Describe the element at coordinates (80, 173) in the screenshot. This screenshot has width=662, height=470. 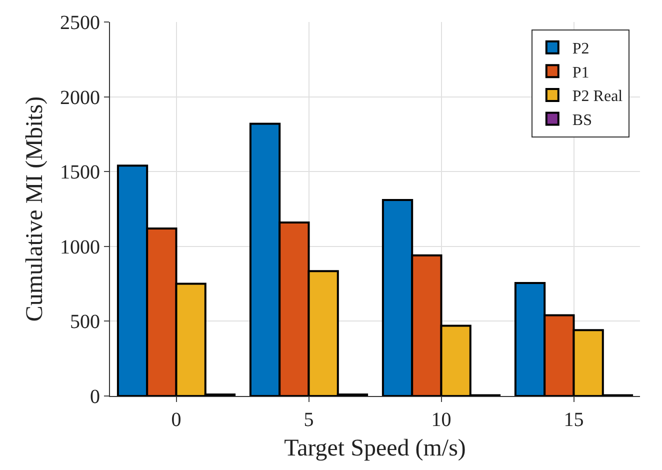
I see `y-tick-label: 1500` at that location.